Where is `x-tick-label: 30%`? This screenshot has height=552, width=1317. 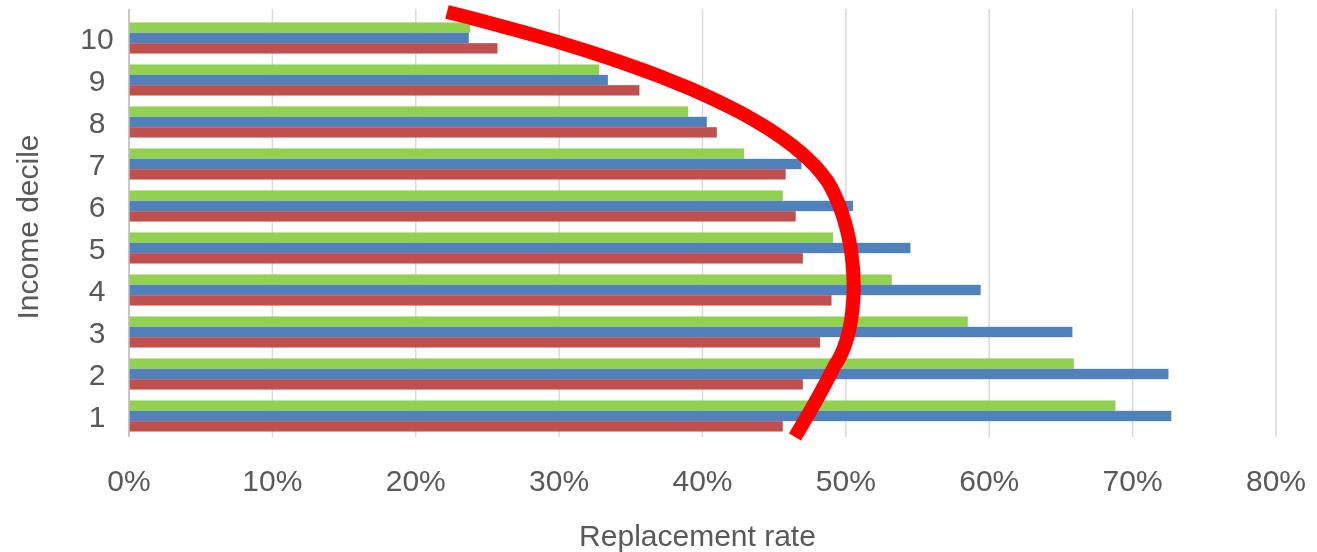 x-tick-label: 30% is located at coordinates (559, 480).